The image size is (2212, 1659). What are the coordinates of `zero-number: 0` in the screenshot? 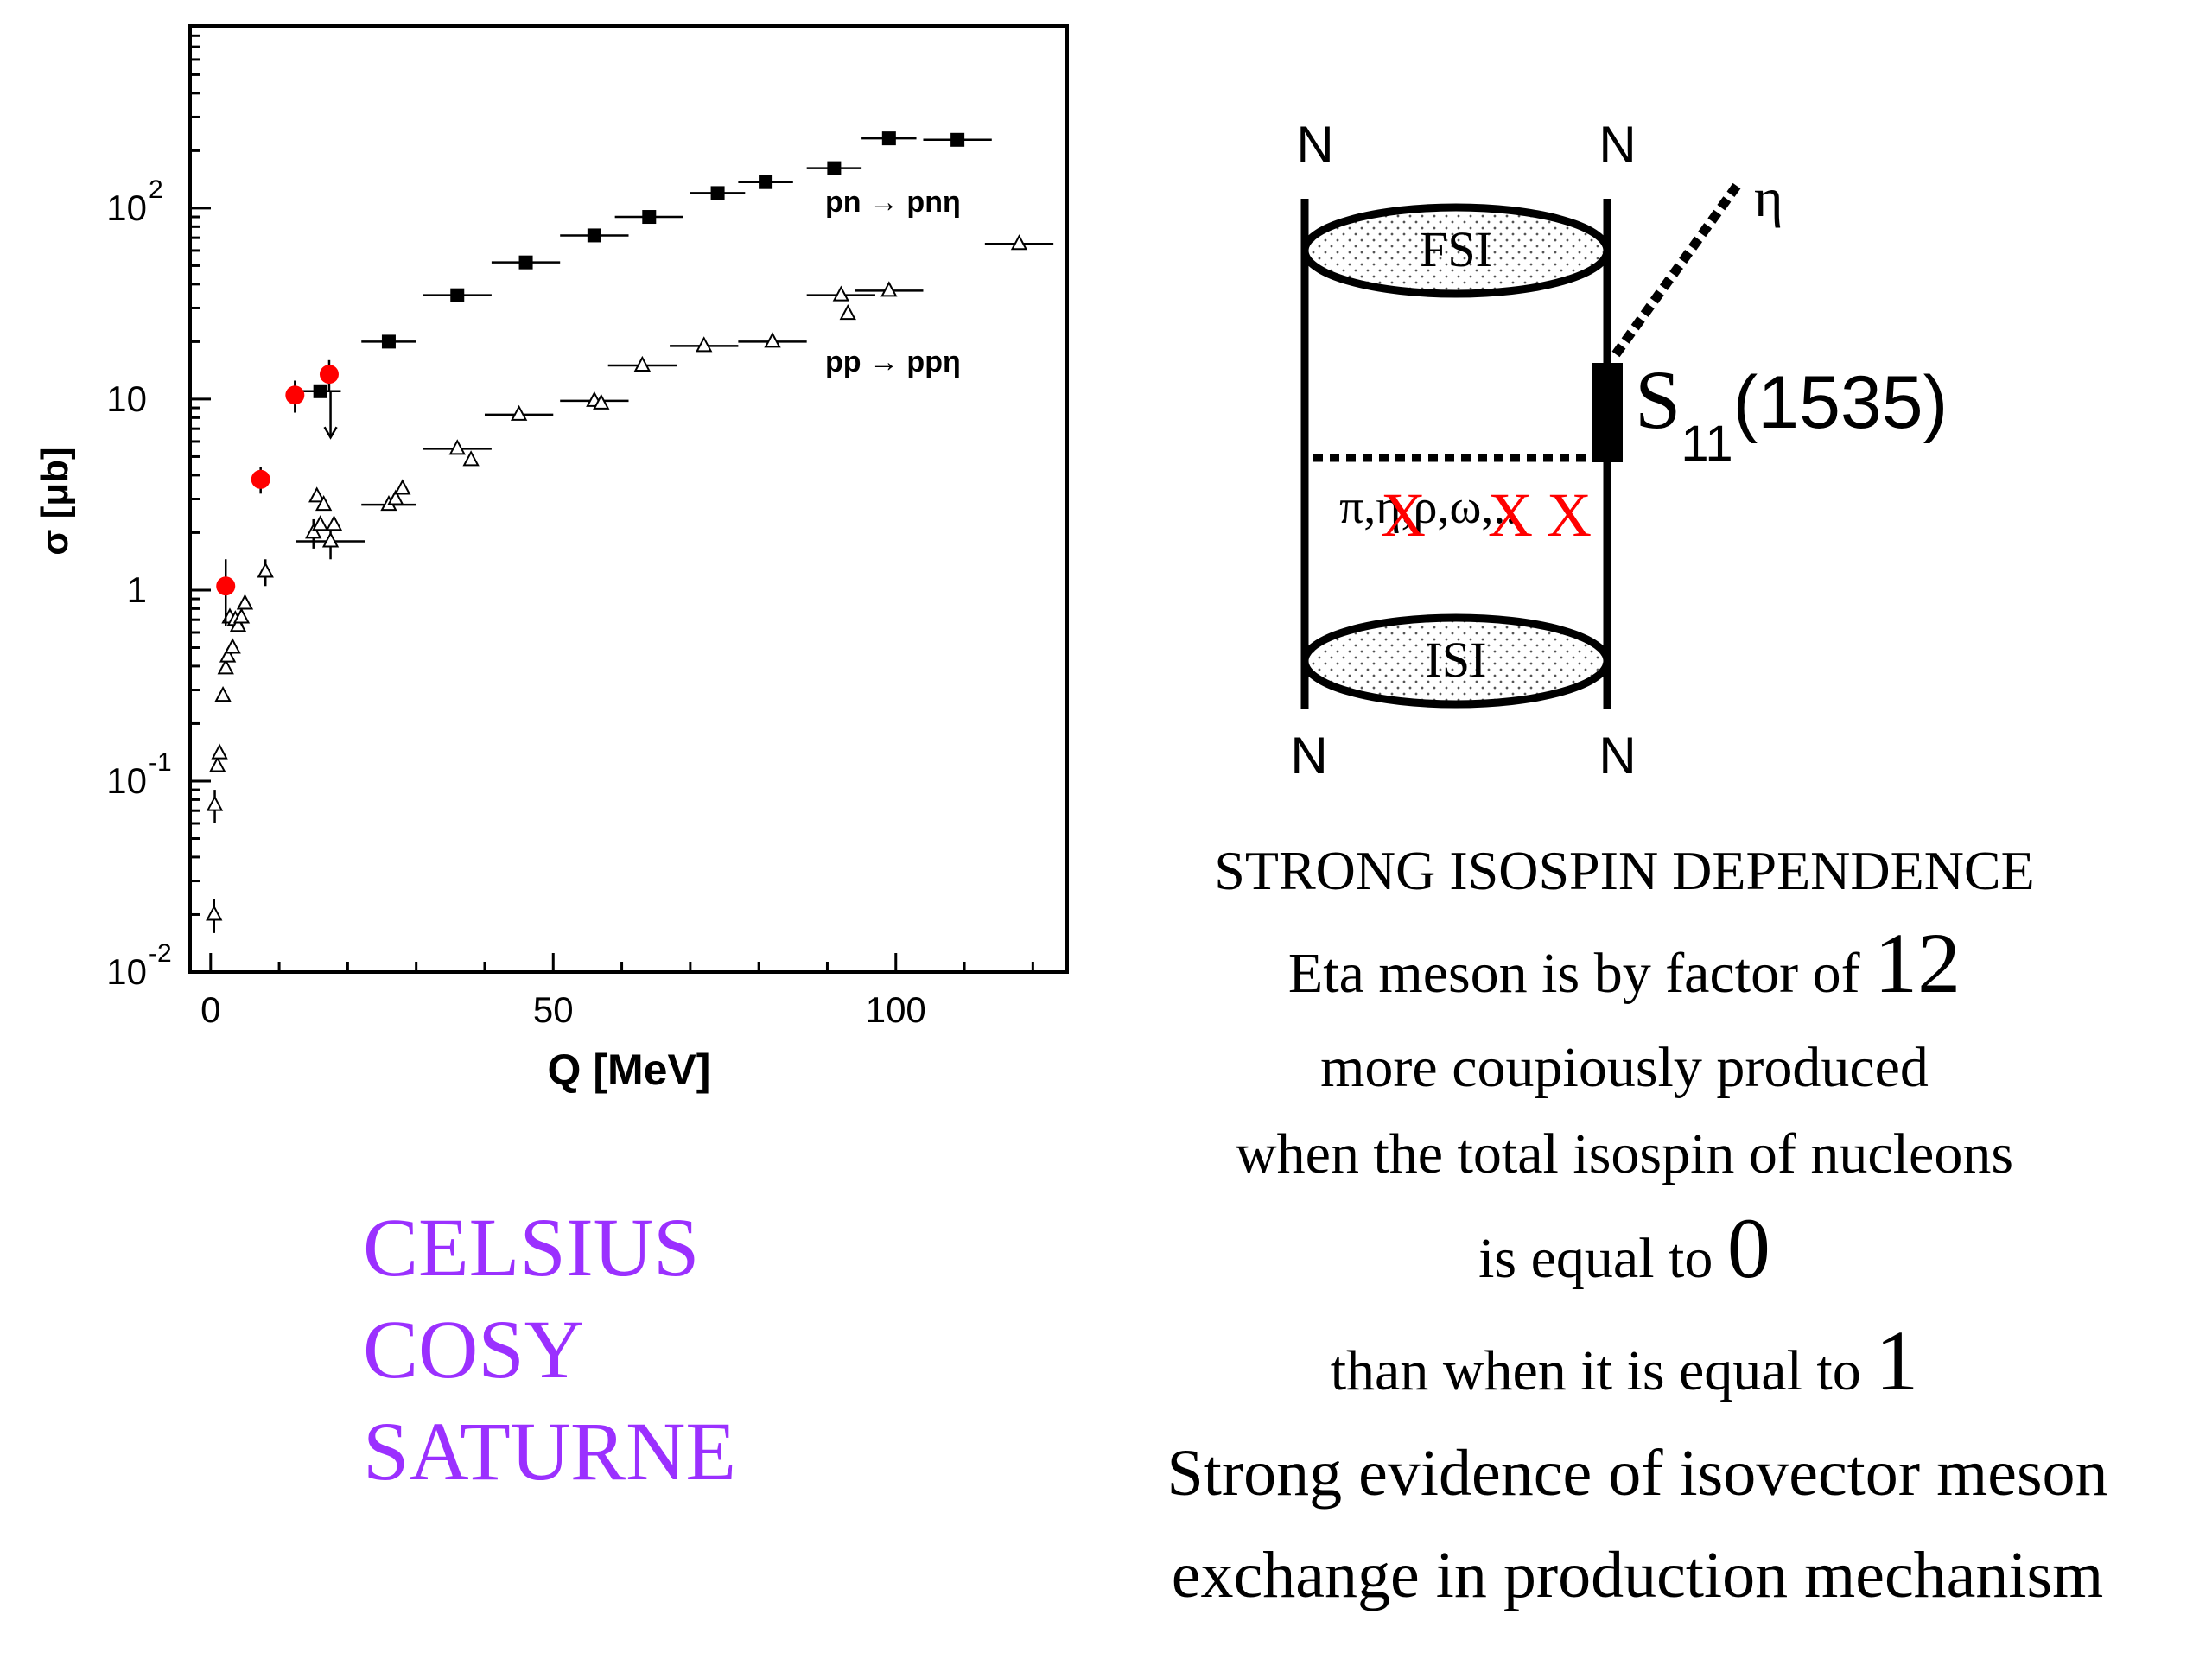 It's located at (1748, 1248).